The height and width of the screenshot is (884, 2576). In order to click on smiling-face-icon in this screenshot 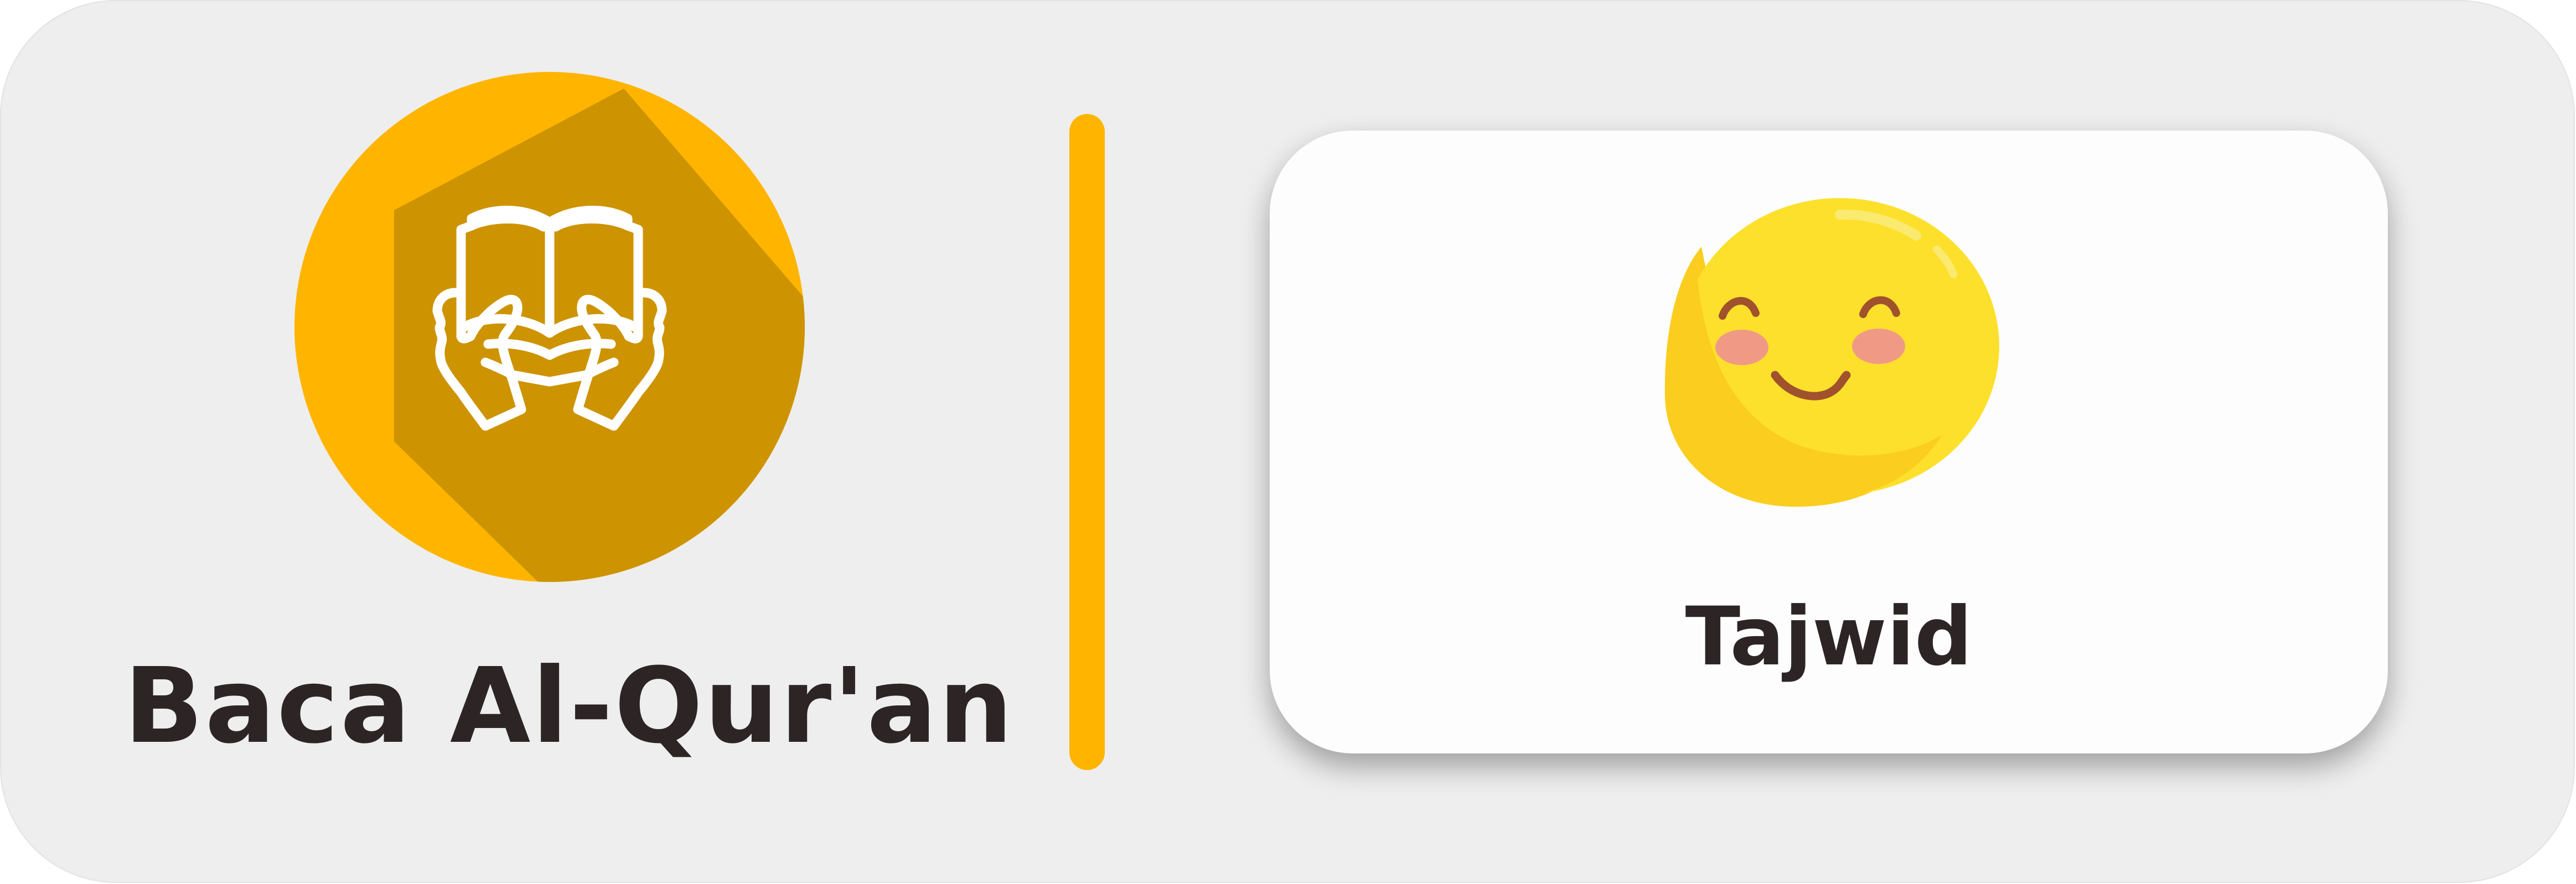, I will do `click(1831, 352)`.